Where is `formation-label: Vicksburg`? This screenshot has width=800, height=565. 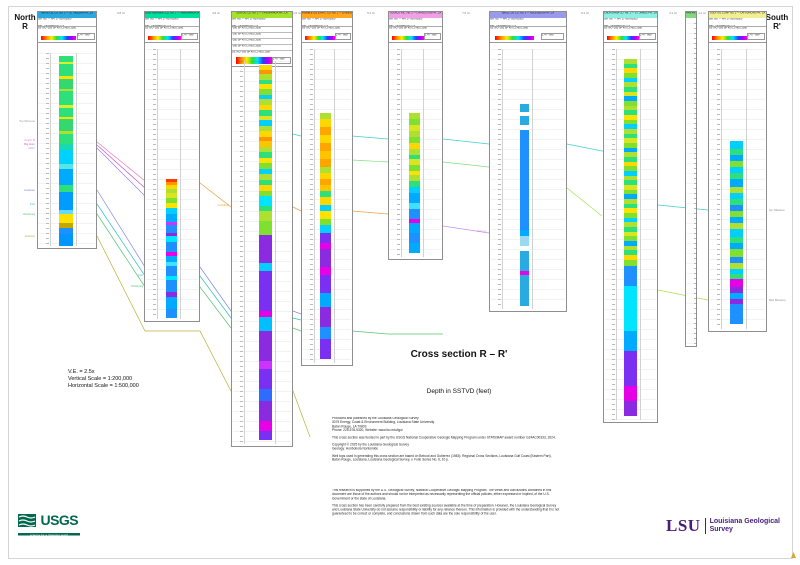
formation-label: Vicksburg is located at coordinates (29, 214).